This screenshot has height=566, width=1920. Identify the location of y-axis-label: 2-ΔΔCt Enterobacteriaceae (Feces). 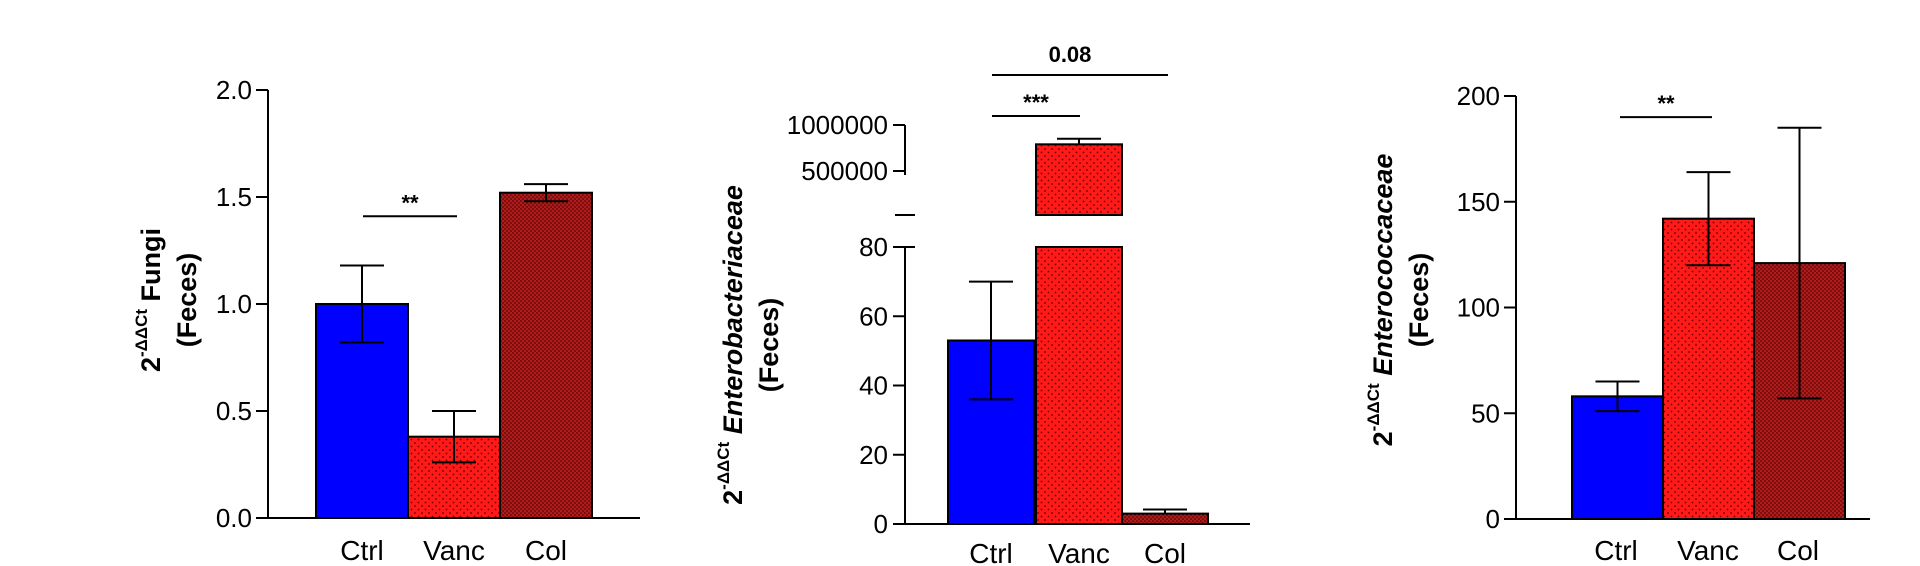
(749, 345).